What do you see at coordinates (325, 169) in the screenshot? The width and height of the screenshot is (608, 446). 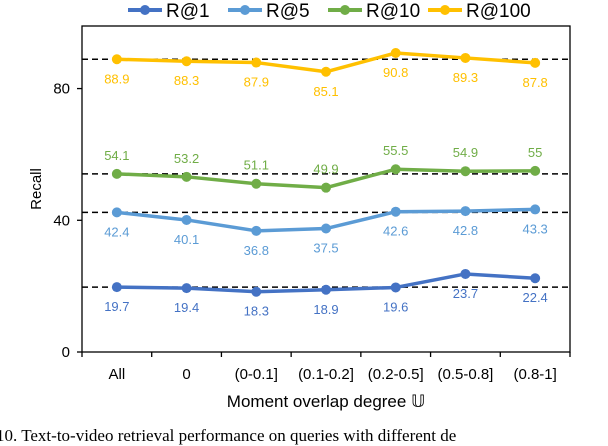 I see `data-label-R@10: 49.9` at bounding box center [325, 169].